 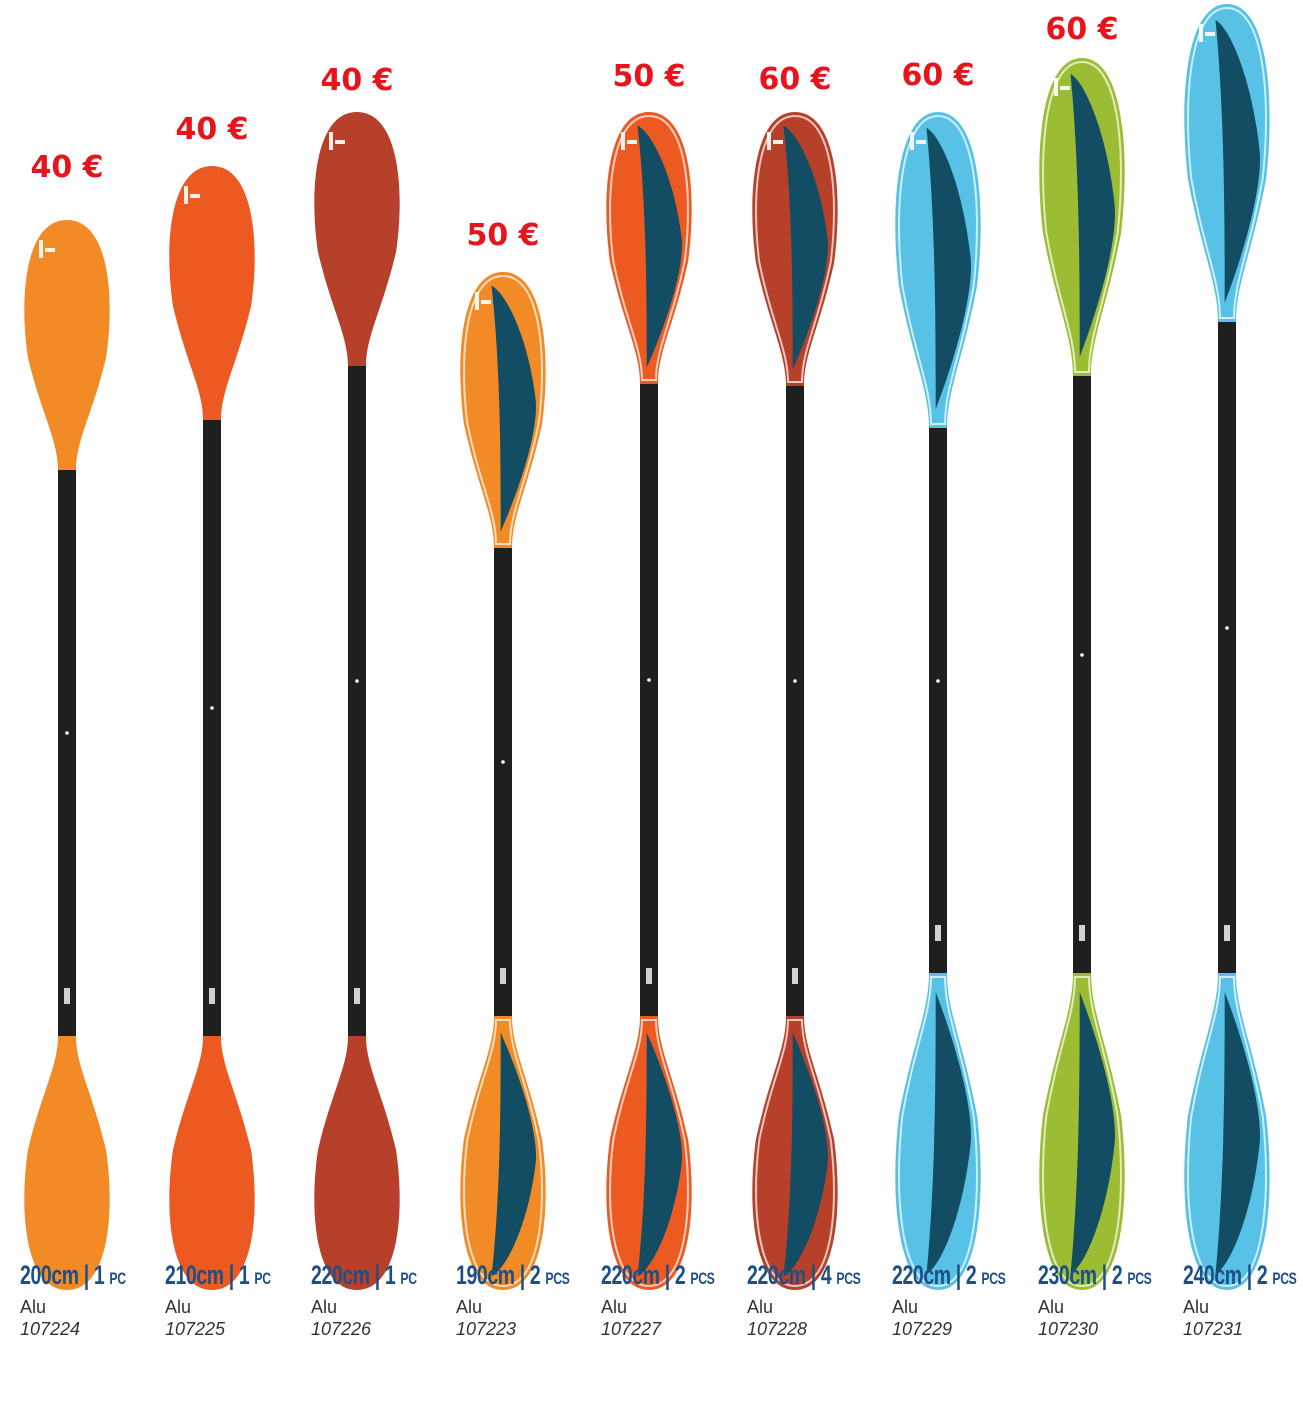 What do you see at coordinates (238, 1299) in the screenshot?
I see `product-caption: 210cm | 1 PC Alu 107225` at bounding box center [238, 1299].